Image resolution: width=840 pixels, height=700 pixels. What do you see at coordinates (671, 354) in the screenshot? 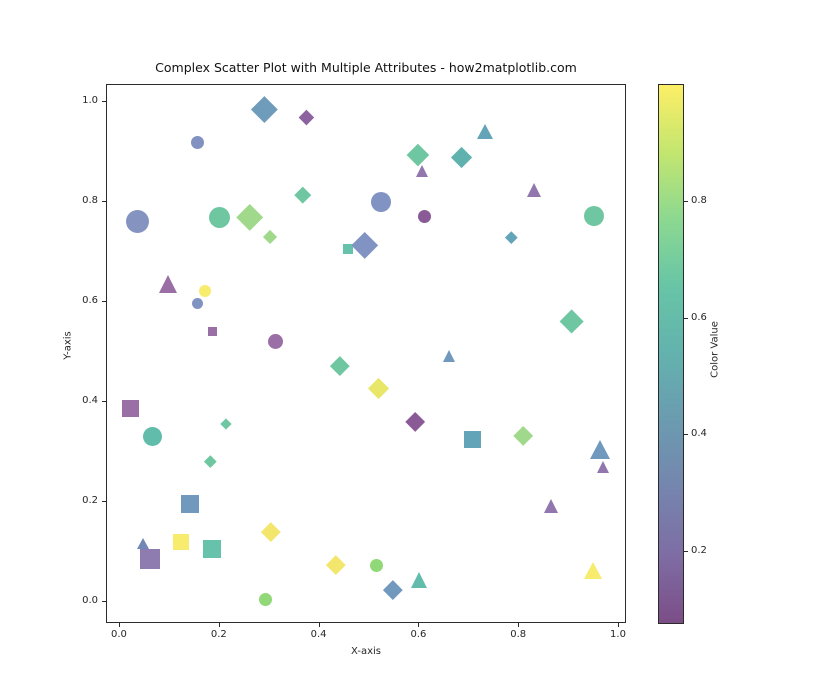
I see `colorbar` at bounding box center [671, 354].